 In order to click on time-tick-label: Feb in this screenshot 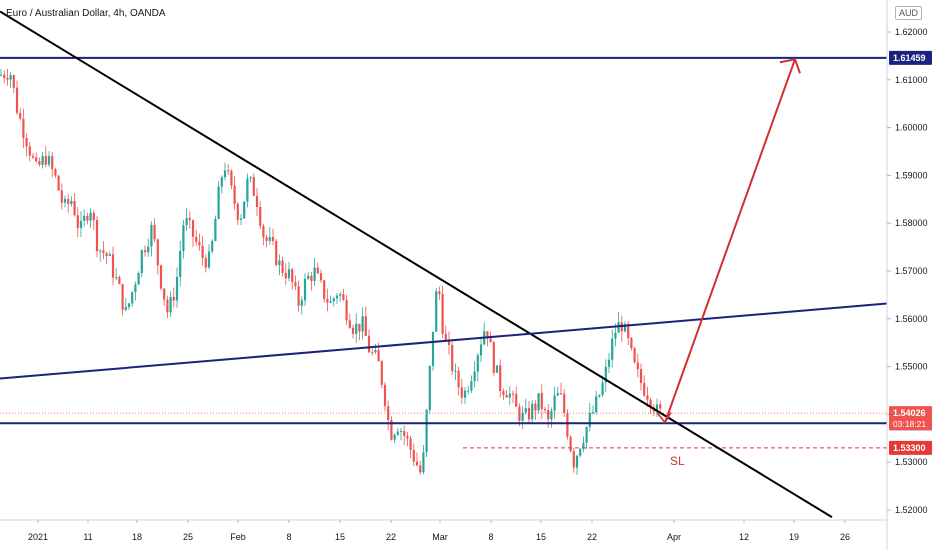, I will do `click(238, 537)`.